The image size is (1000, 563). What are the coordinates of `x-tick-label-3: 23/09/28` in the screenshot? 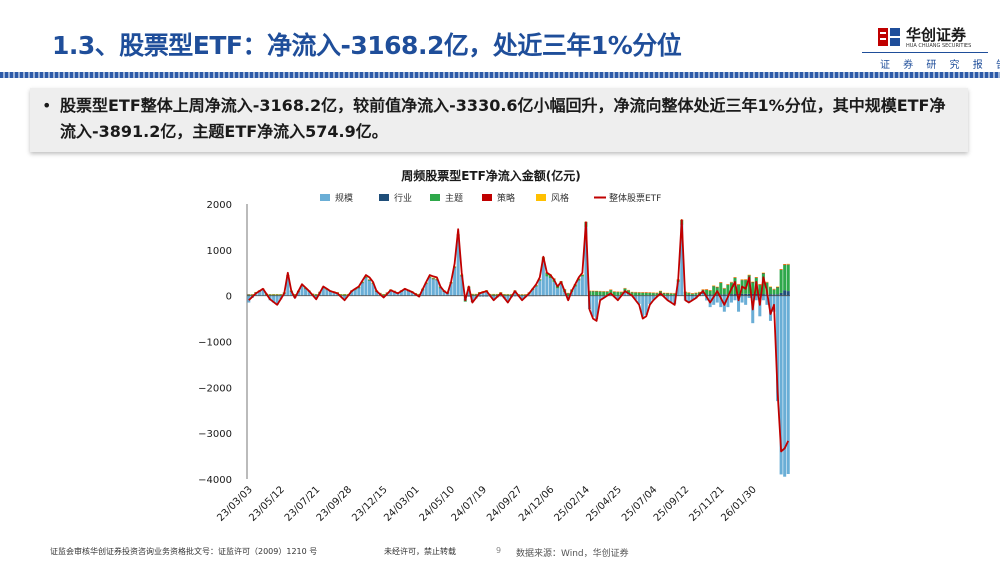 It's located at (335, 504).